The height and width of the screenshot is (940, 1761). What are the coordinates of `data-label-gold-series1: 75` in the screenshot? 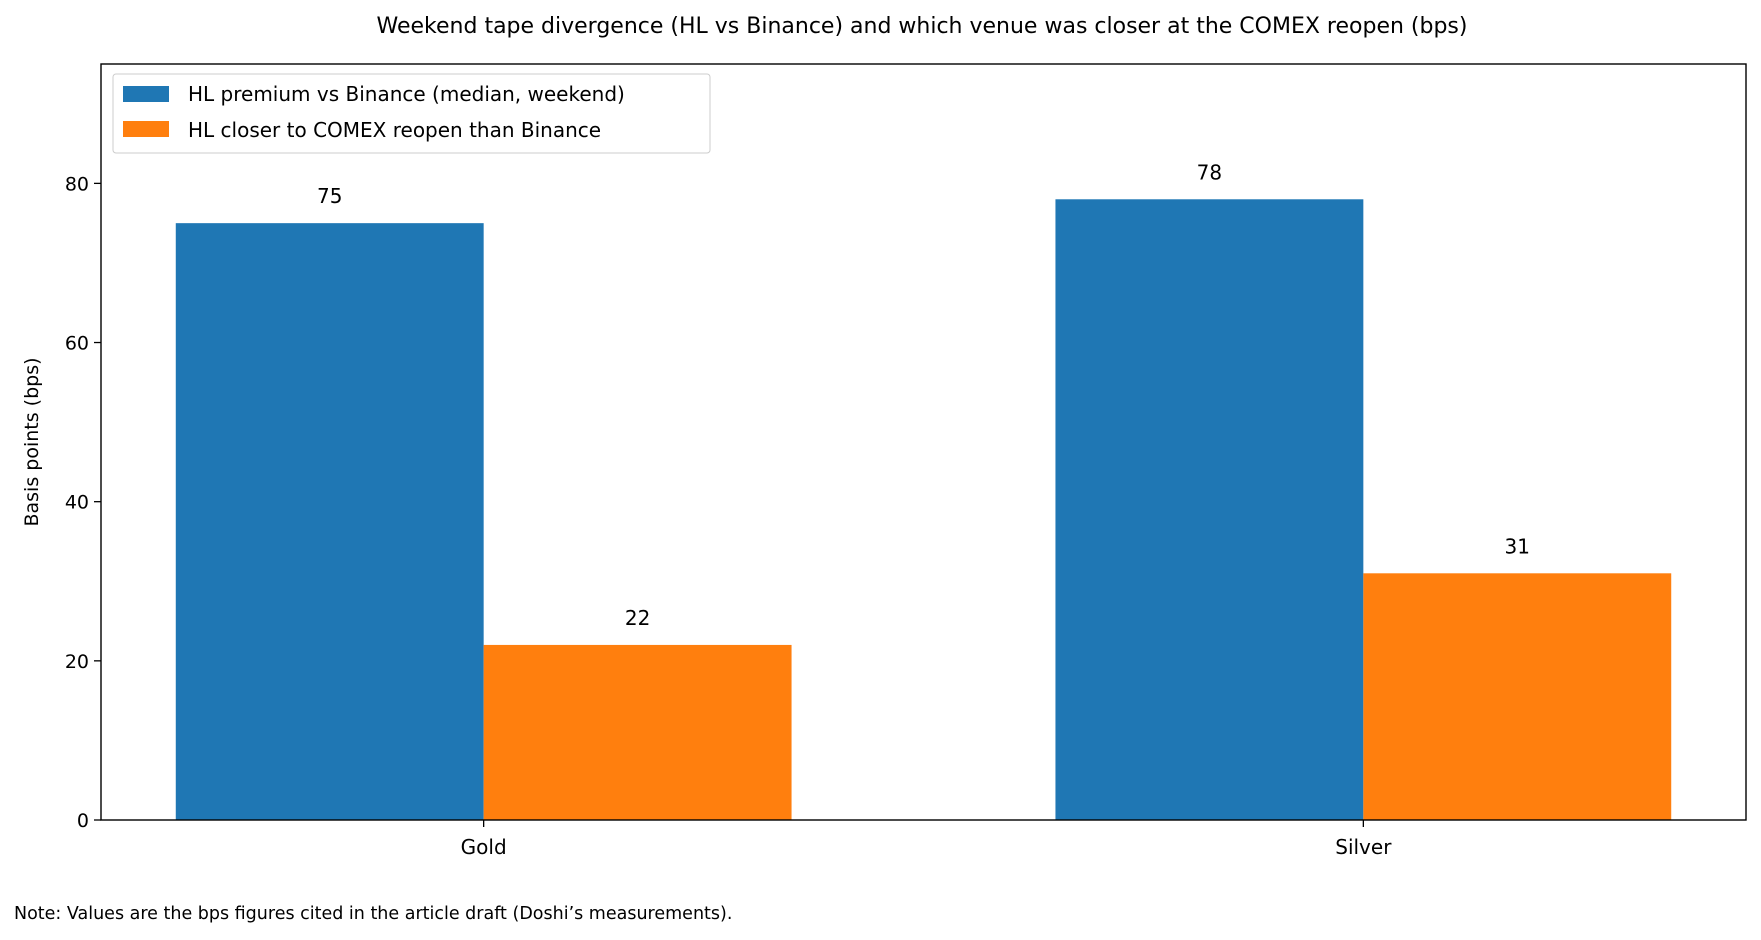 It's located at (329, 196).